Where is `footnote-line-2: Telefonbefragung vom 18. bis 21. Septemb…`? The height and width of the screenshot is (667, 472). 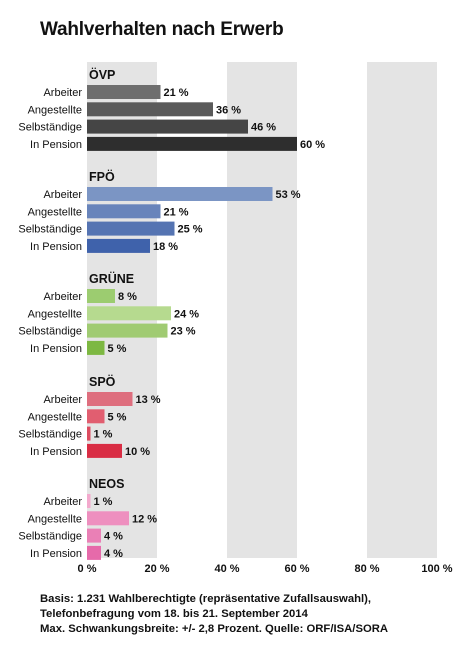 footnote-line-2: Telefonbefragung vom 18. bis 21. Septemb… is located at coordinates (174, 614).